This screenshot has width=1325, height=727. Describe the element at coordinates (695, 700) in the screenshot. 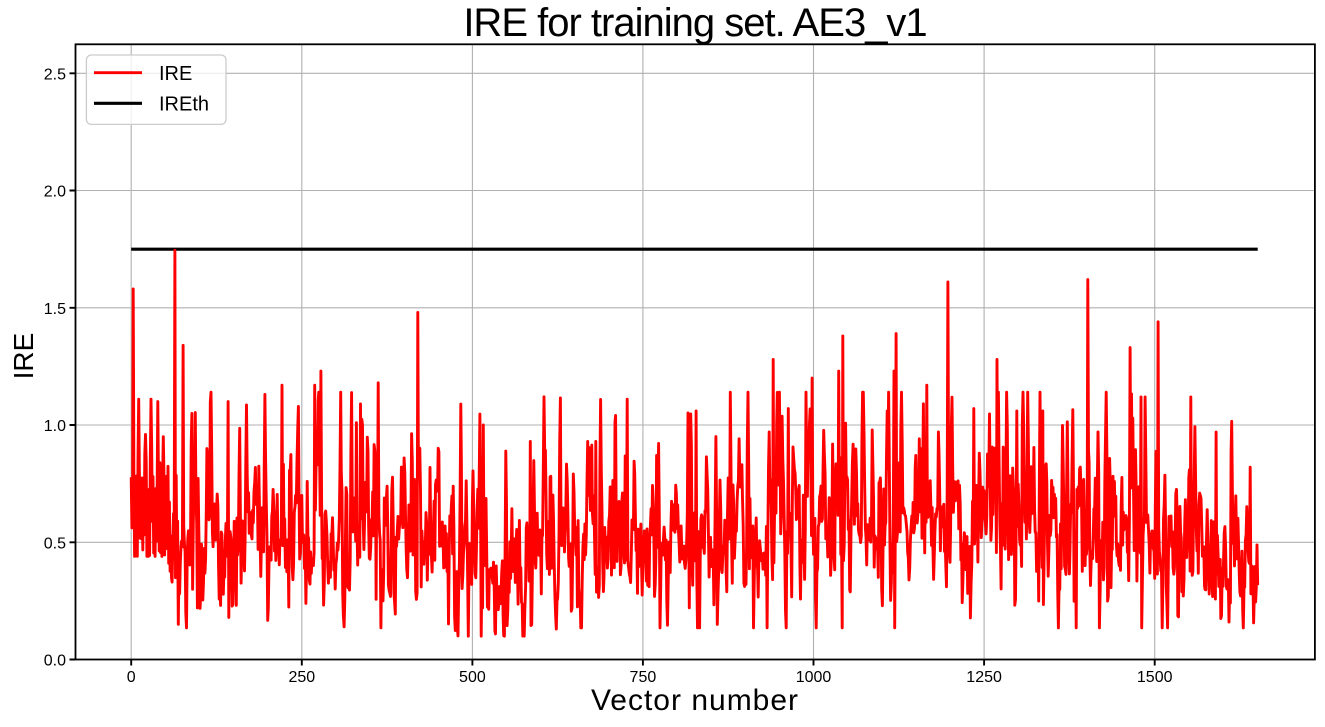

I see `svg-text: Vector number` at that location.